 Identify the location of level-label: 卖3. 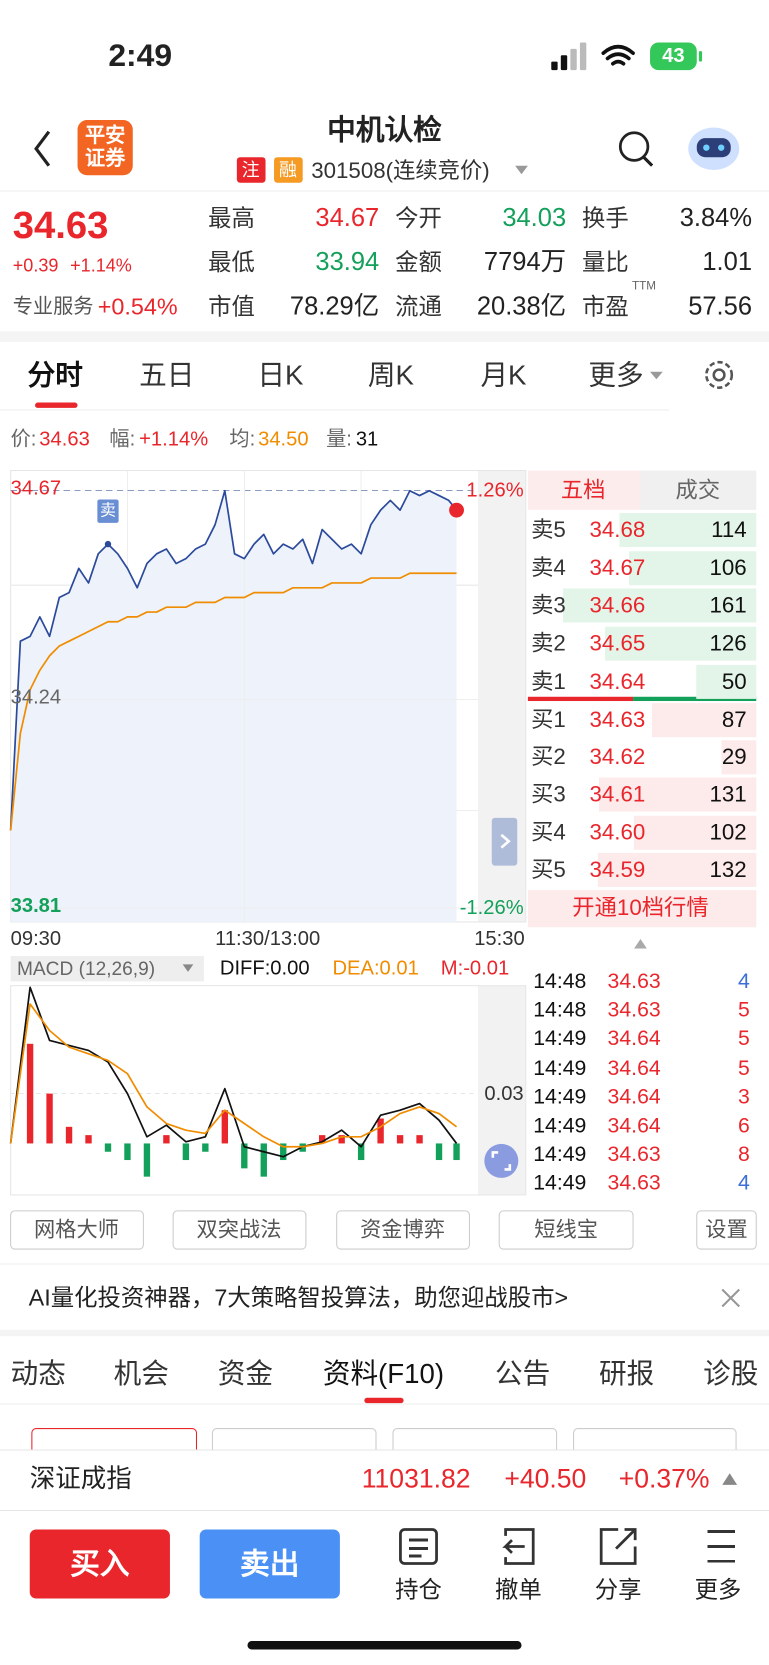
(548, 605).